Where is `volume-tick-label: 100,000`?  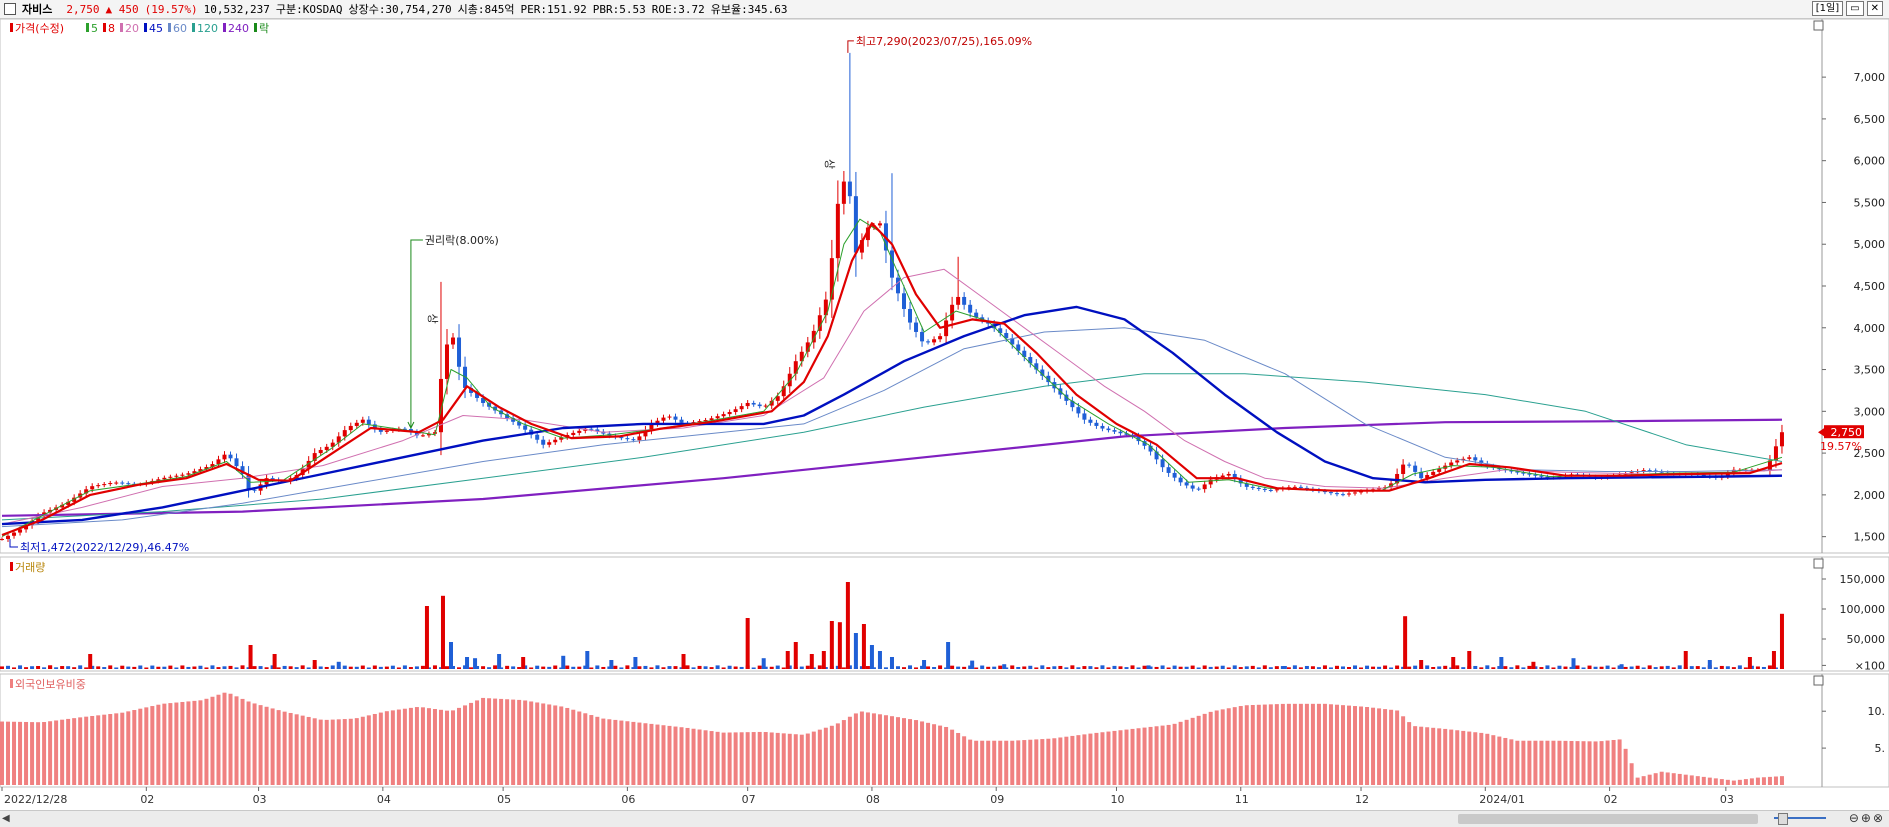 volume-tick-label: 100,000 is located at coordinates (1863, 609).